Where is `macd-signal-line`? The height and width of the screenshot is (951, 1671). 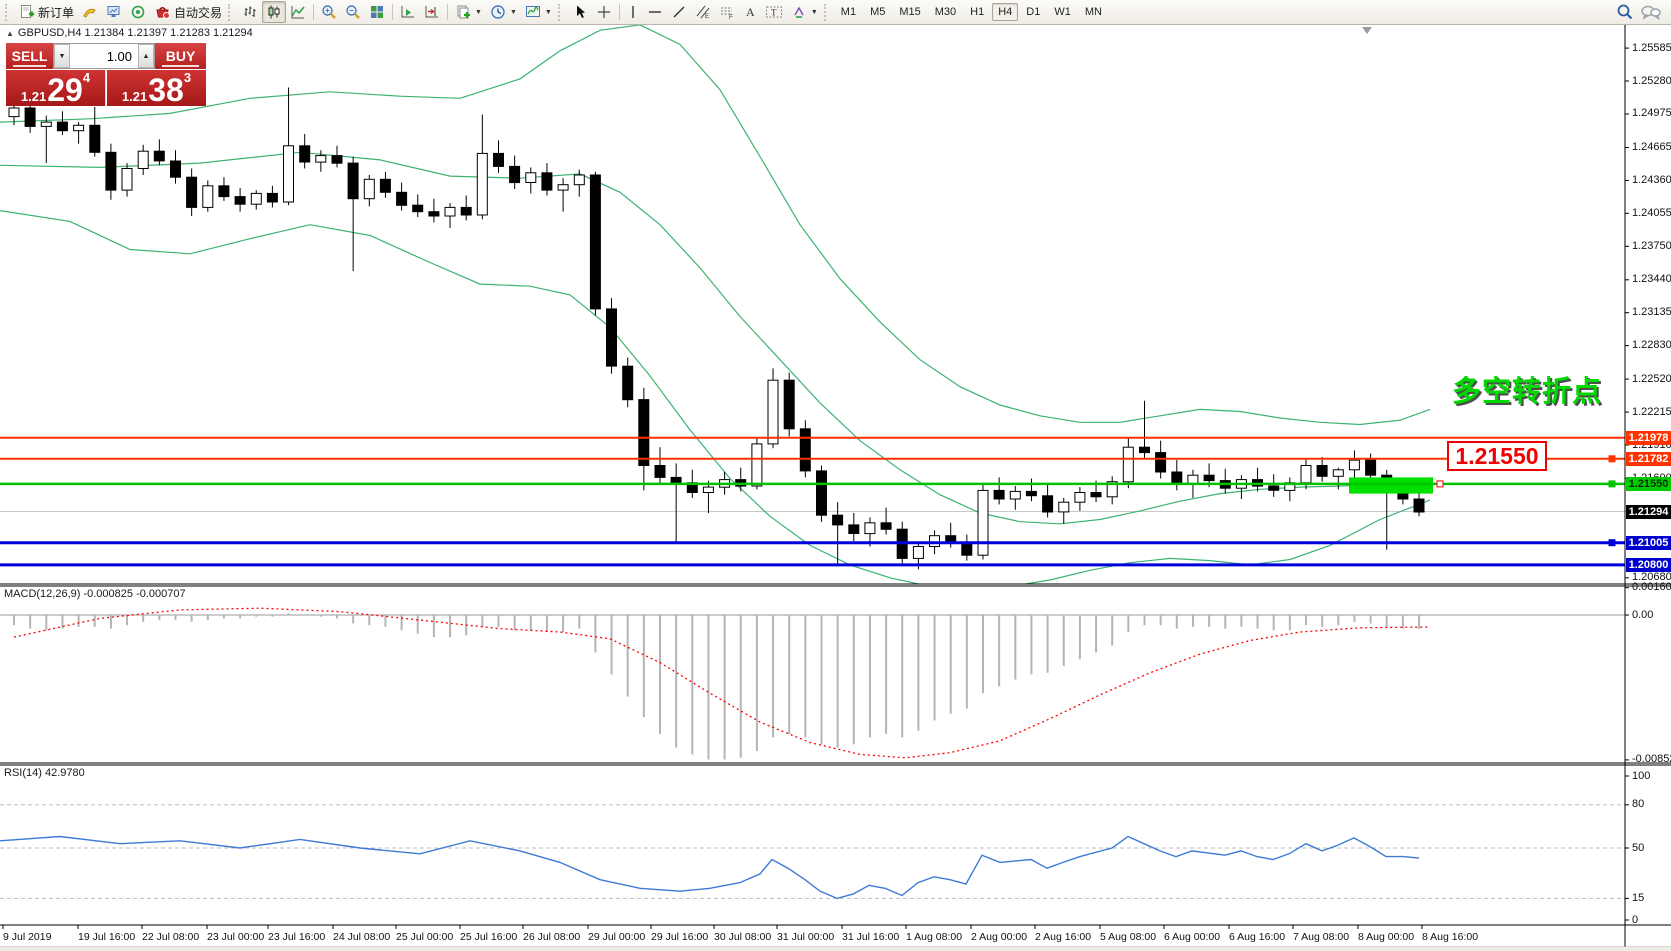
macd-signal-line is located at coordinates (722, 683).